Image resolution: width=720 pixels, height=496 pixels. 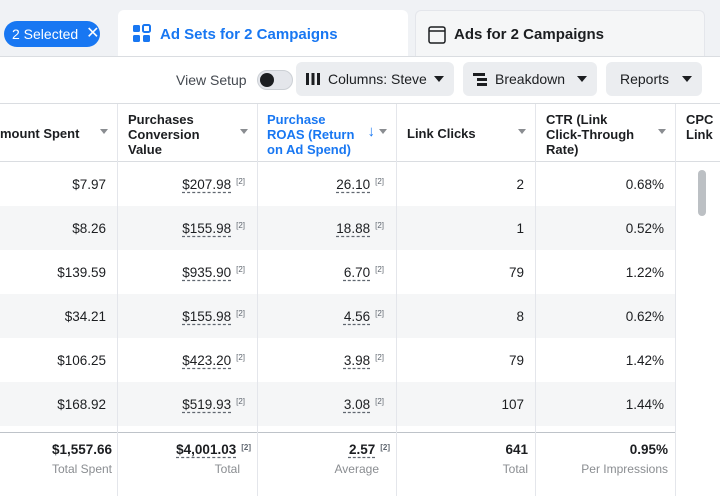 What do you see at coordinates (327, 133) in the screenshot?
I see `column-header-roas: Purchase ROAS (Return on Ad Spend) ↓` at bounding box center [327, 133].